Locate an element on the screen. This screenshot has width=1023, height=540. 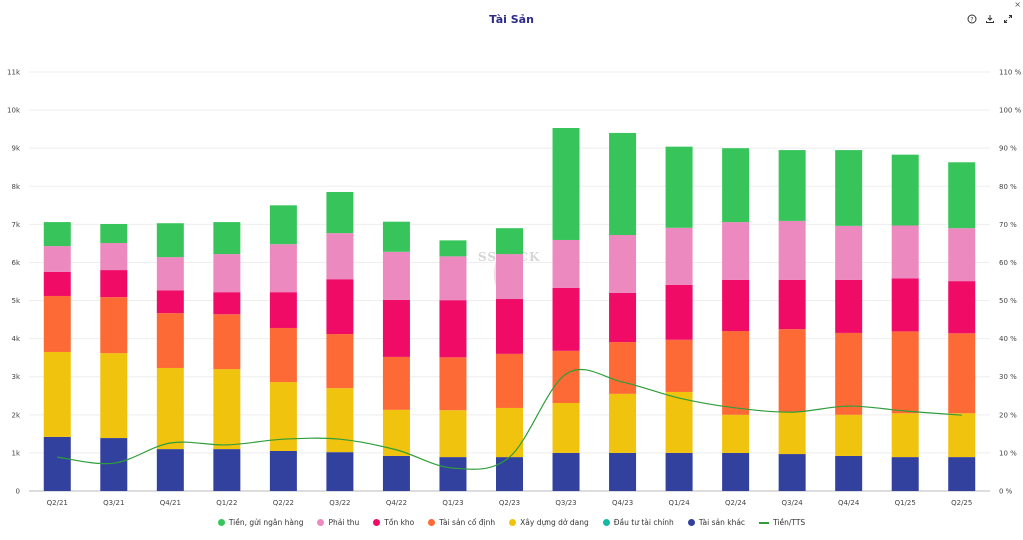
x-axis-tick-label: Q2/23 is located at coordinates (509, 503).